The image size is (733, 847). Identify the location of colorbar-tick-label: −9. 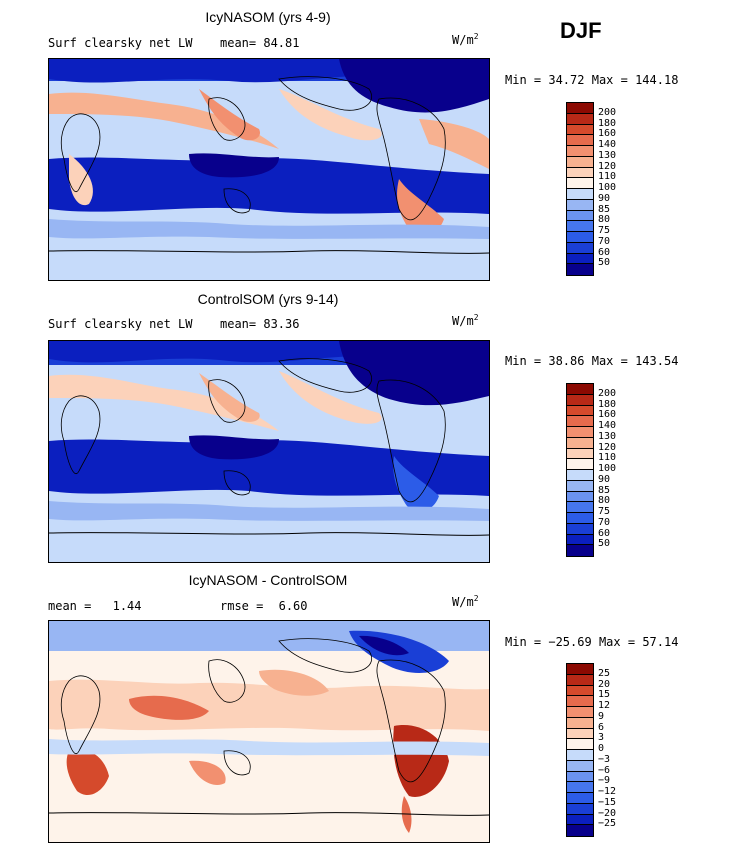
(604, 781).